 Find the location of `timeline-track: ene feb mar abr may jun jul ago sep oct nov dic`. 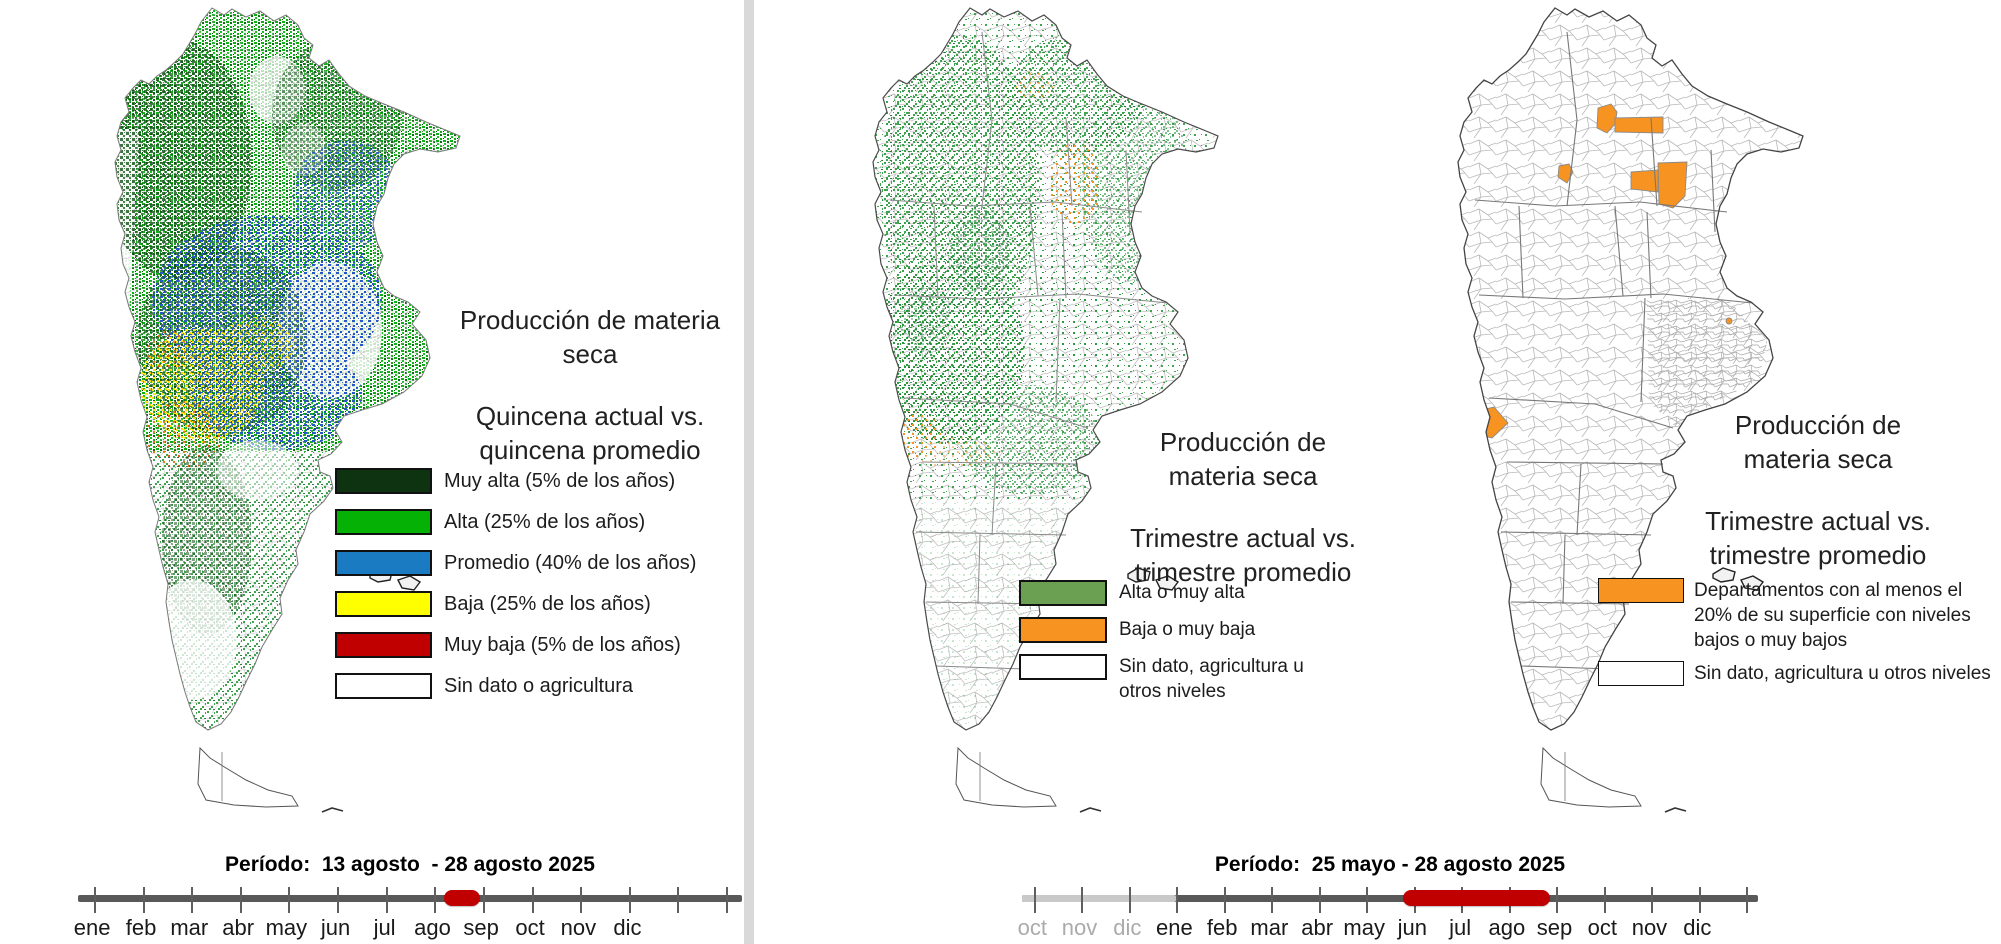

timeline-track: ene feb mar abr may jun jul ago sep oct nov dic is located at coordinates (408, 911).